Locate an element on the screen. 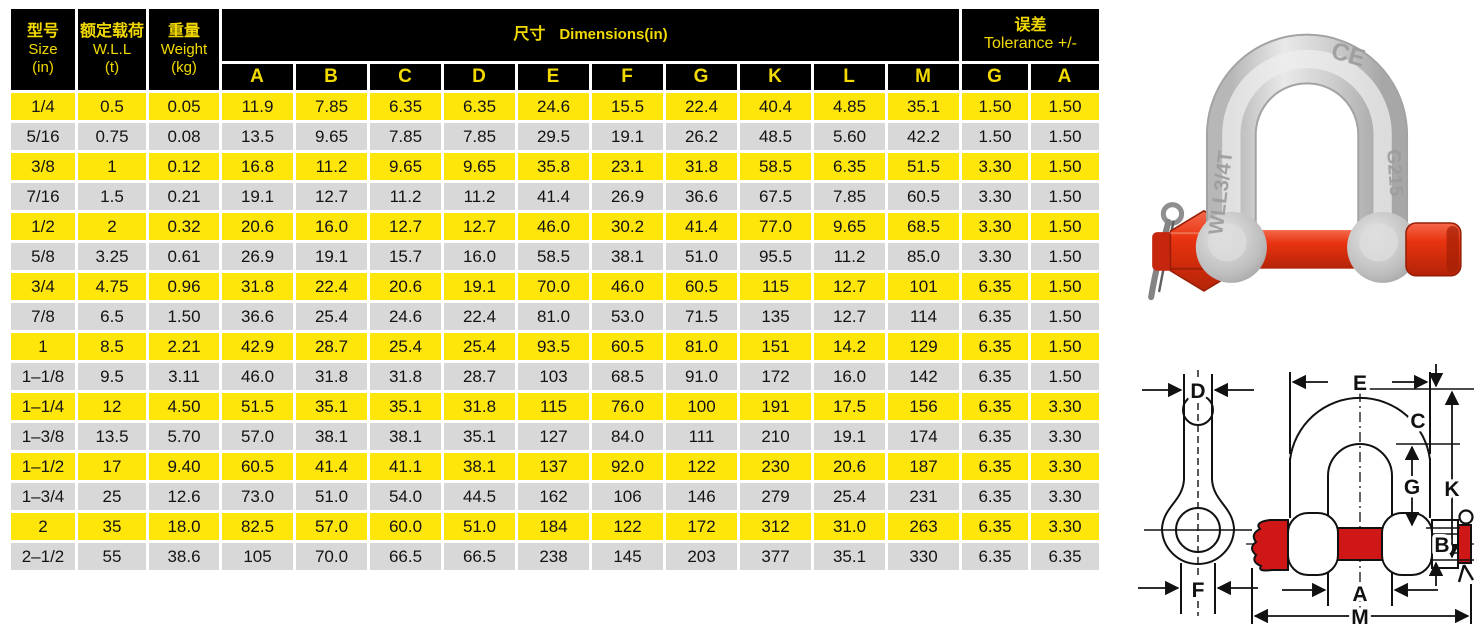 This screenshot has height=633, width=1476. table-cell: 105 is located at coordinates (257, 556).